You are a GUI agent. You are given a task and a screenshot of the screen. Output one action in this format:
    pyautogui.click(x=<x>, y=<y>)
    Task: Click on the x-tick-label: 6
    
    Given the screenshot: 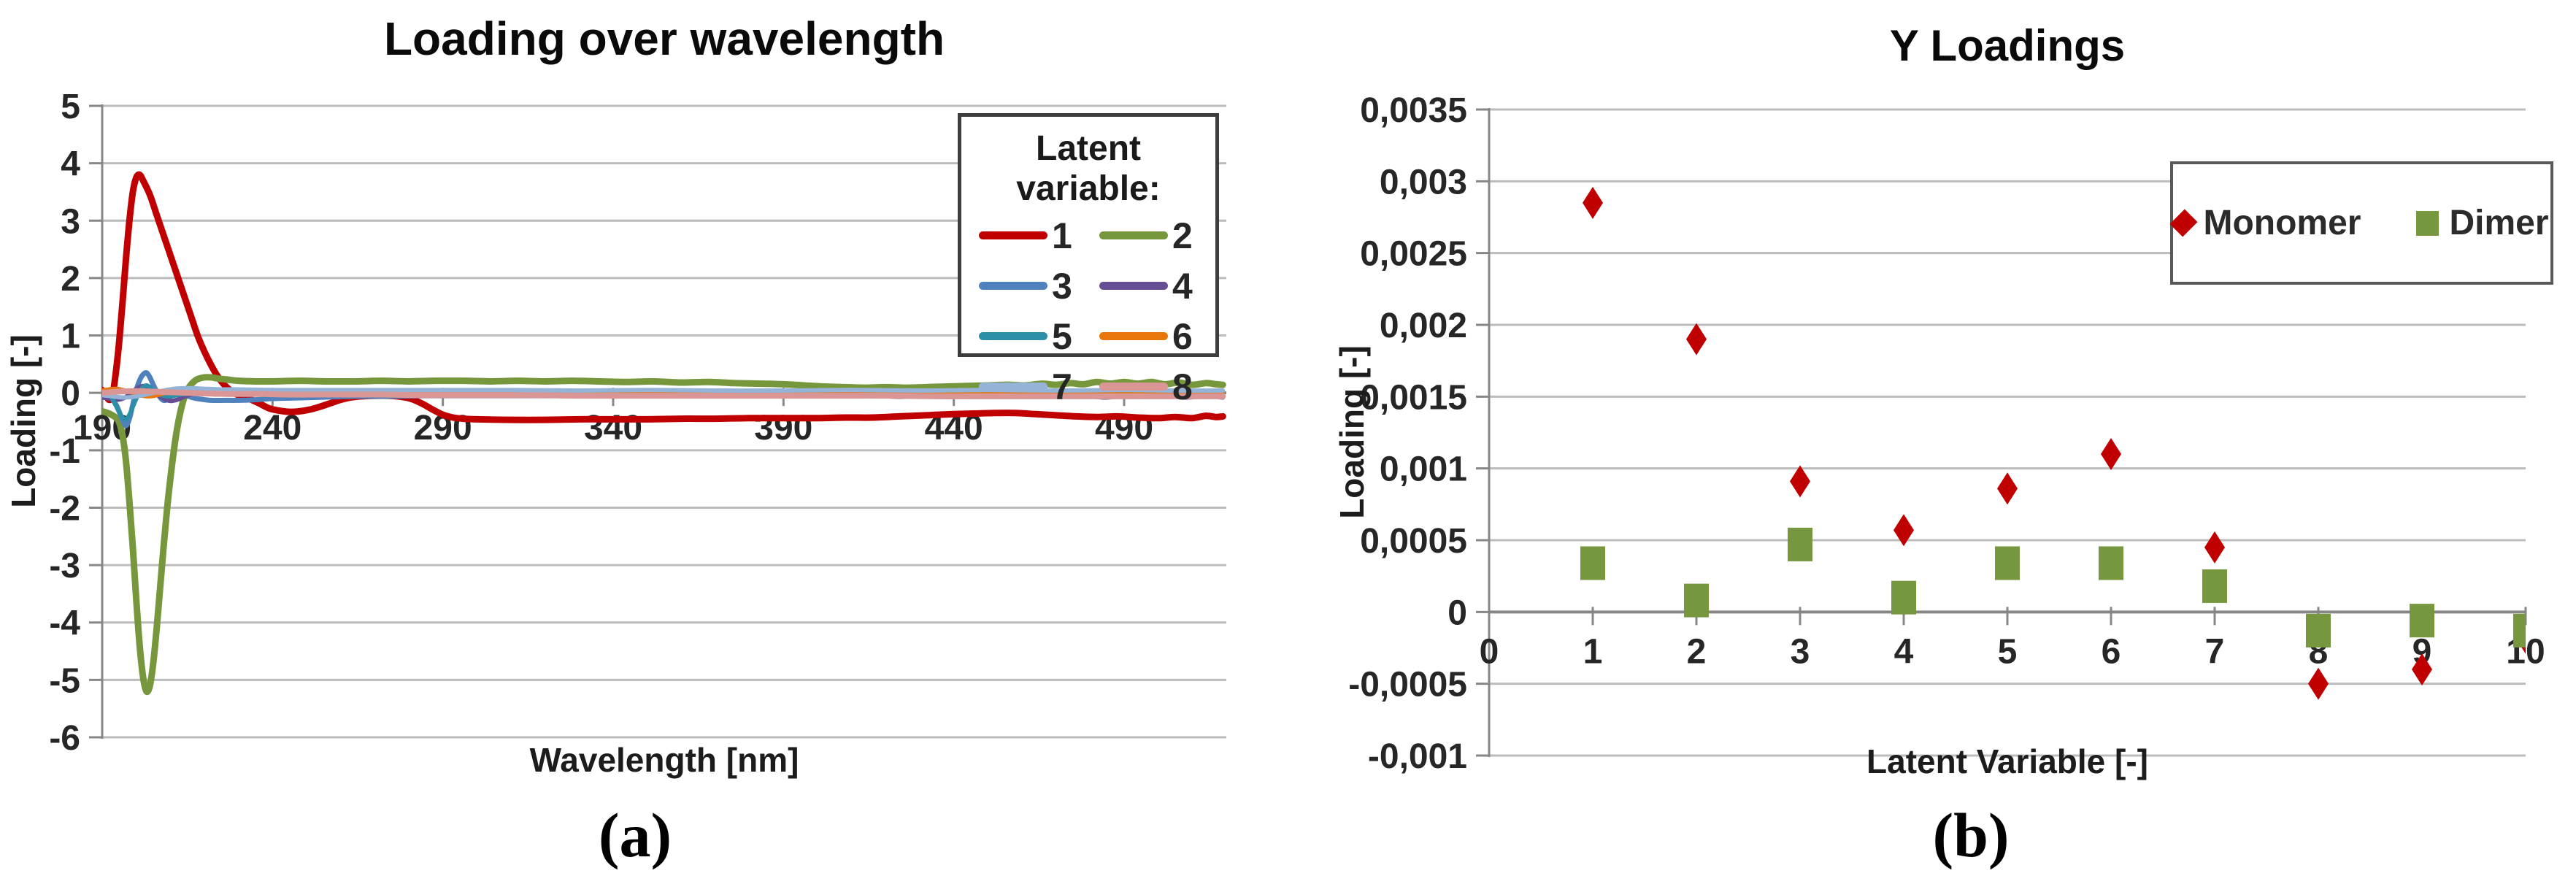 What is the action you would take?
    pyautogui.click(x=2111, y=651)
    